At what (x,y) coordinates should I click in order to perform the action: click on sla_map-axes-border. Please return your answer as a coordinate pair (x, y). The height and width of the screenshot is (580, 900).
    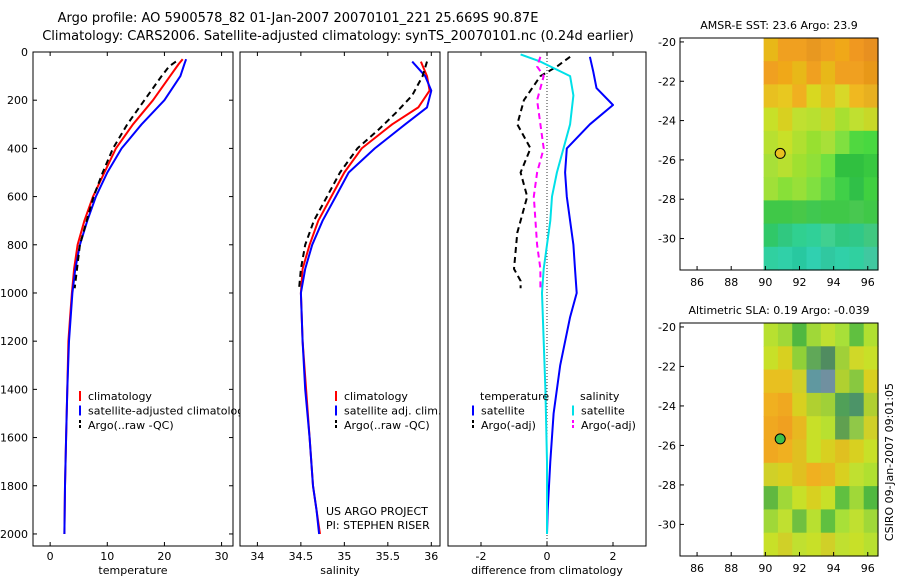
    Looking at the image, I should click on (779, 439).